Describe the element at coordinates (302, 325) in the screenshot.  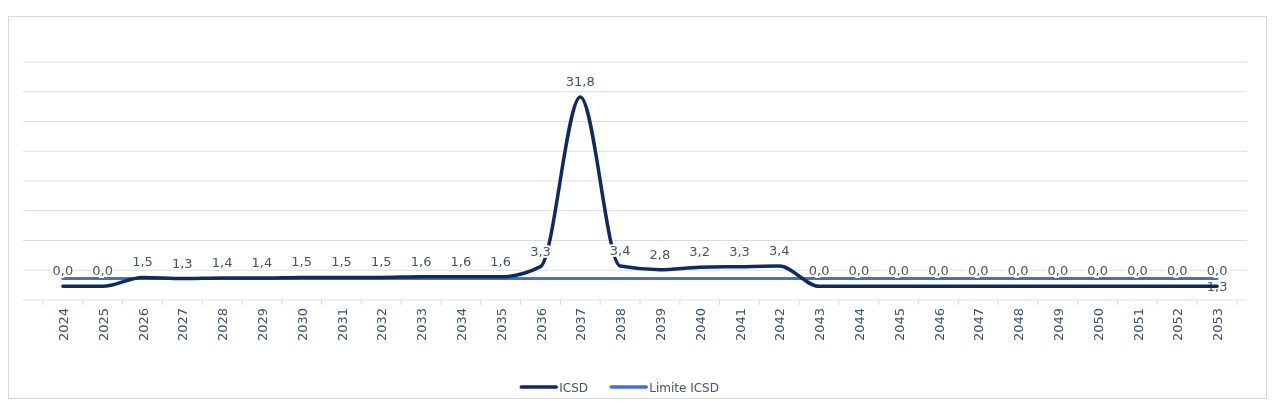
I see `x-tick-label: 2030` at that location.